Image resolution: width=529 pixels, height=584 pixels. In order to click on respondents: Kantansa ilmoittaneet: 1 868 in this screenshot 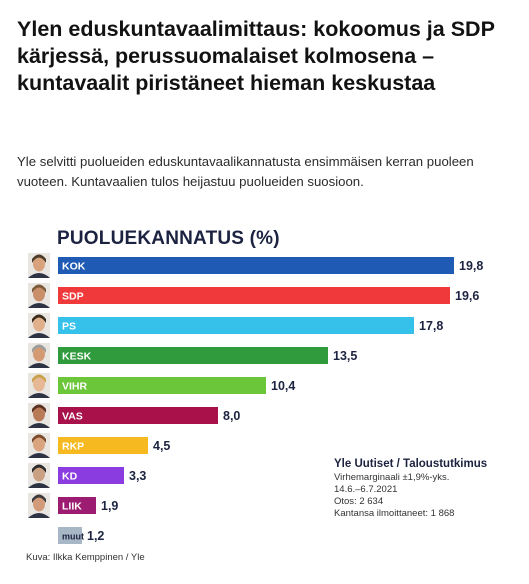, I will do `click(394, 513)`.